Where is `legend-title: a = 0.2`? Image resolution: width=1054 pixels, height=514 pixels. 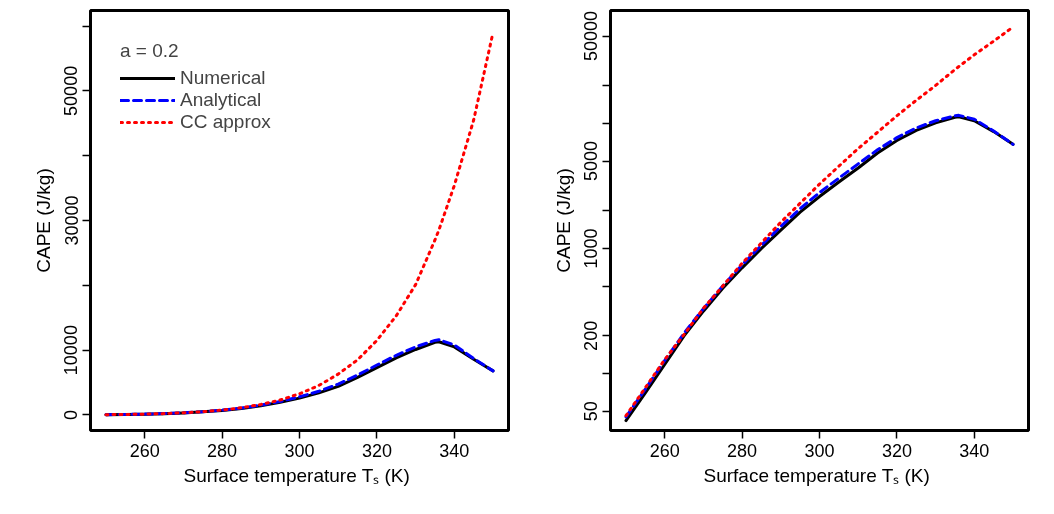
legend-title: a = 0.2 is located at coordinates (150, 51).